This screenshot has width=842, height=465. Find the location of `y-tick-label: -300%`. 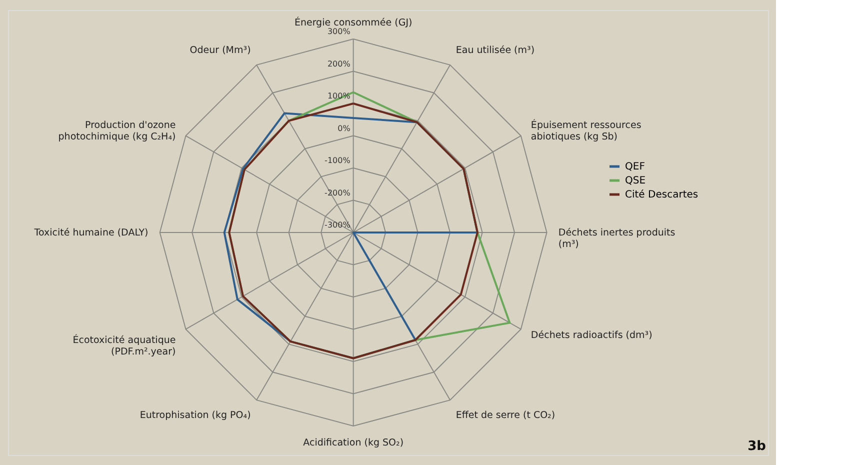

y-tick-label: -300% is located at coordinates (337, 225).